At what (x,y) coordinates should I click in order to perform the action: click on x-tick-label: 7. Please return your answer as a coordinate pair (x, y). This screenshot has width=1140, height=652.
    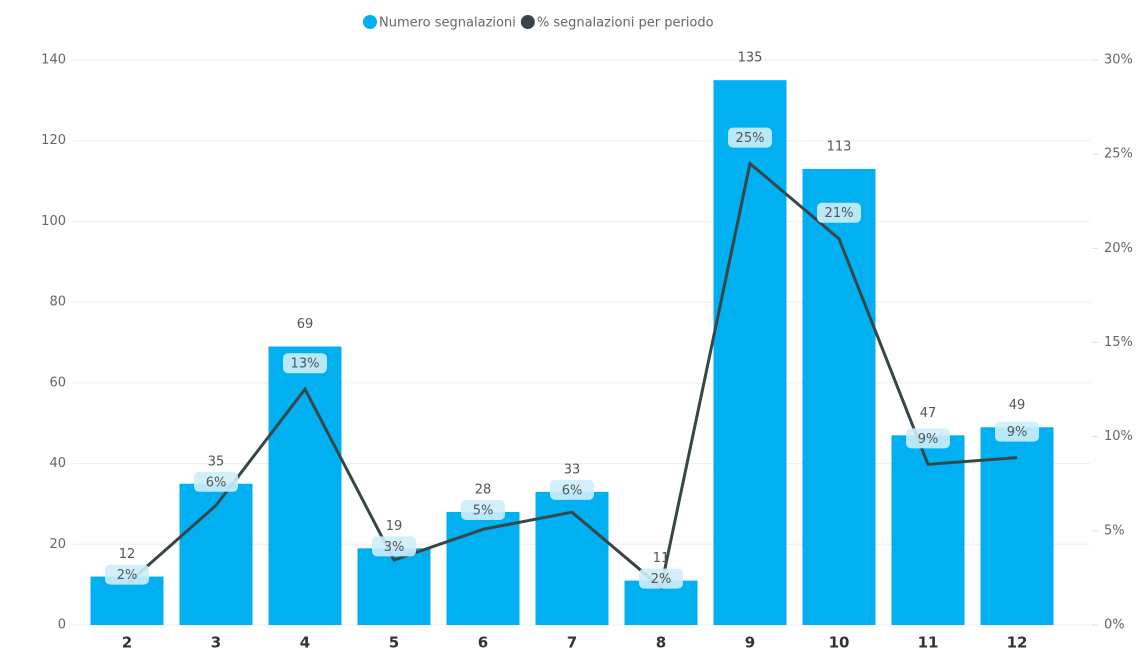
    Looking at the image, I should click on (572, 643).